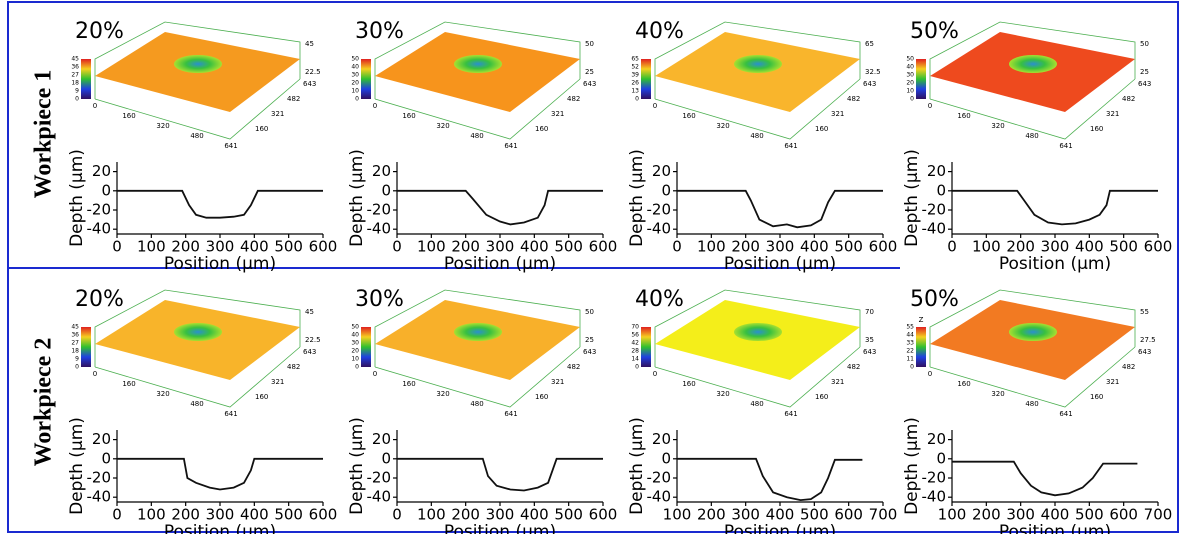 The image size is (1186, 538). What do you see at coordinates (309, 312) in the screenshot?
I see `z-tick-label: 45` at bounding box center [309, 312].